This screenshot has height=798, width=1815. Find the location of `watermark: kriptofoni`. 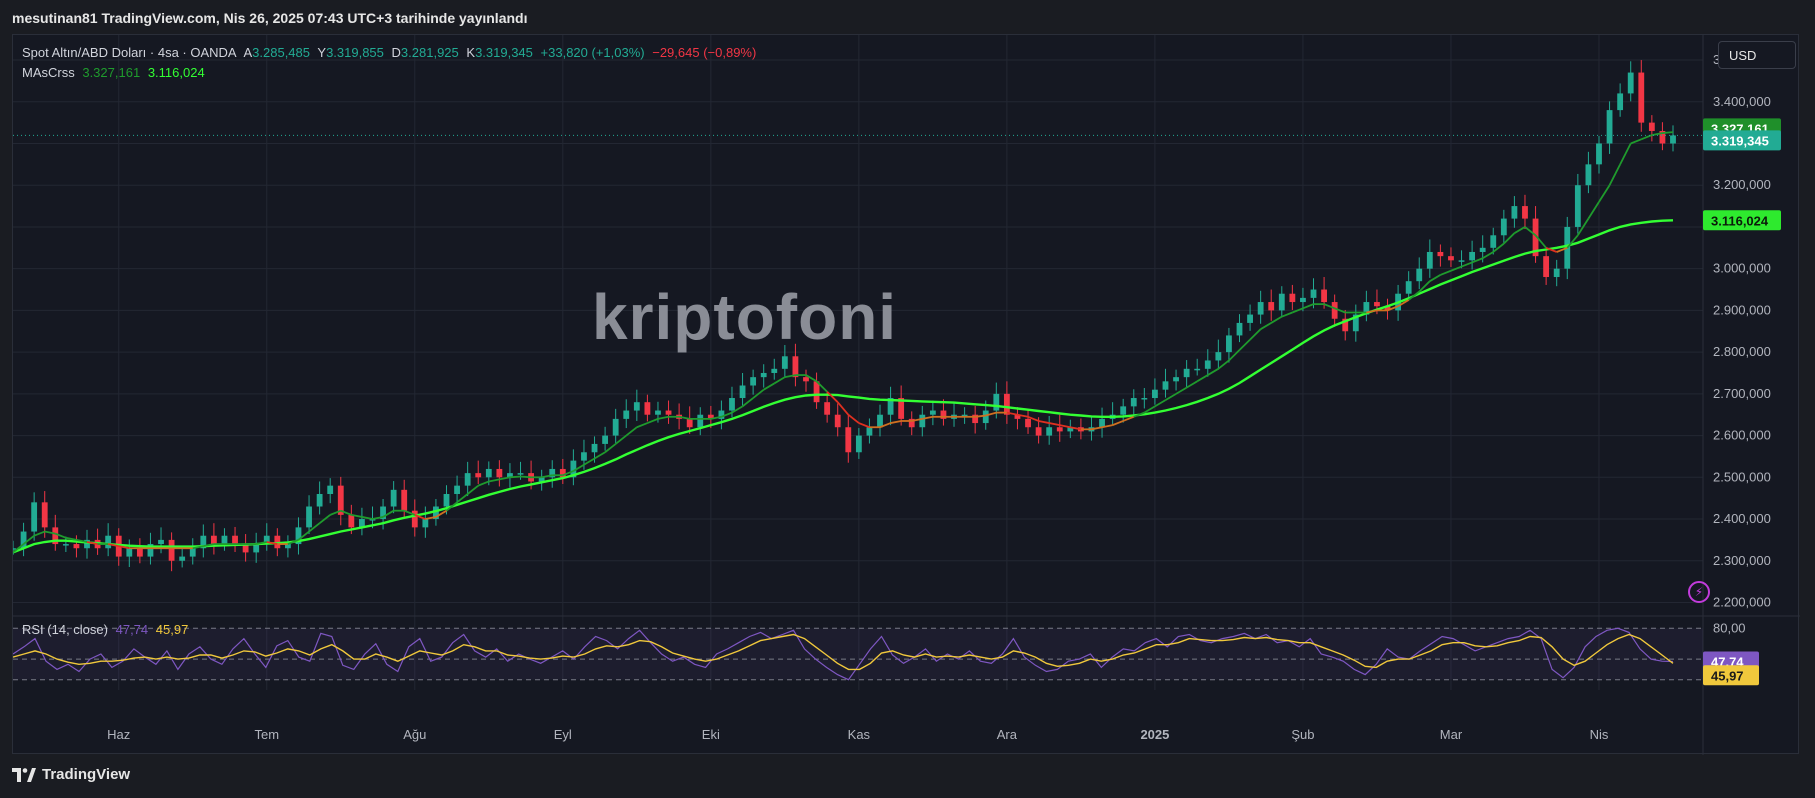

watermark: kriptofoni is located at coordinates (745, 317).